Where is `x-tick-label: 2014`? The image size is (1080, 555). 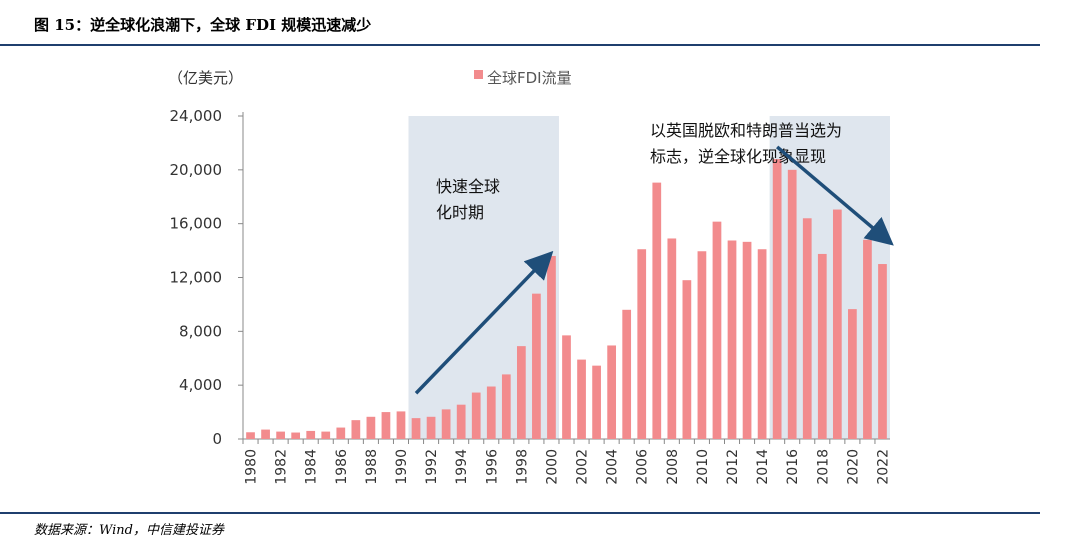 x-tick-label: 2014 is located at coordinates (763, 467).